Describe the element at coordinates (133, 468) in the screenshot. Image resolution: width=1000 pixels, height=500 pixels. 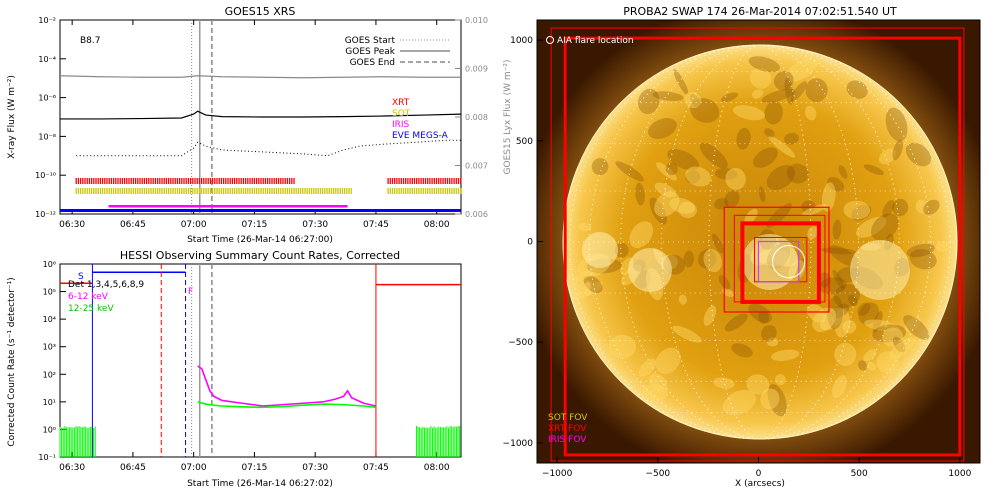
I see `hessi-x-tick-label: 06:45` at that location.